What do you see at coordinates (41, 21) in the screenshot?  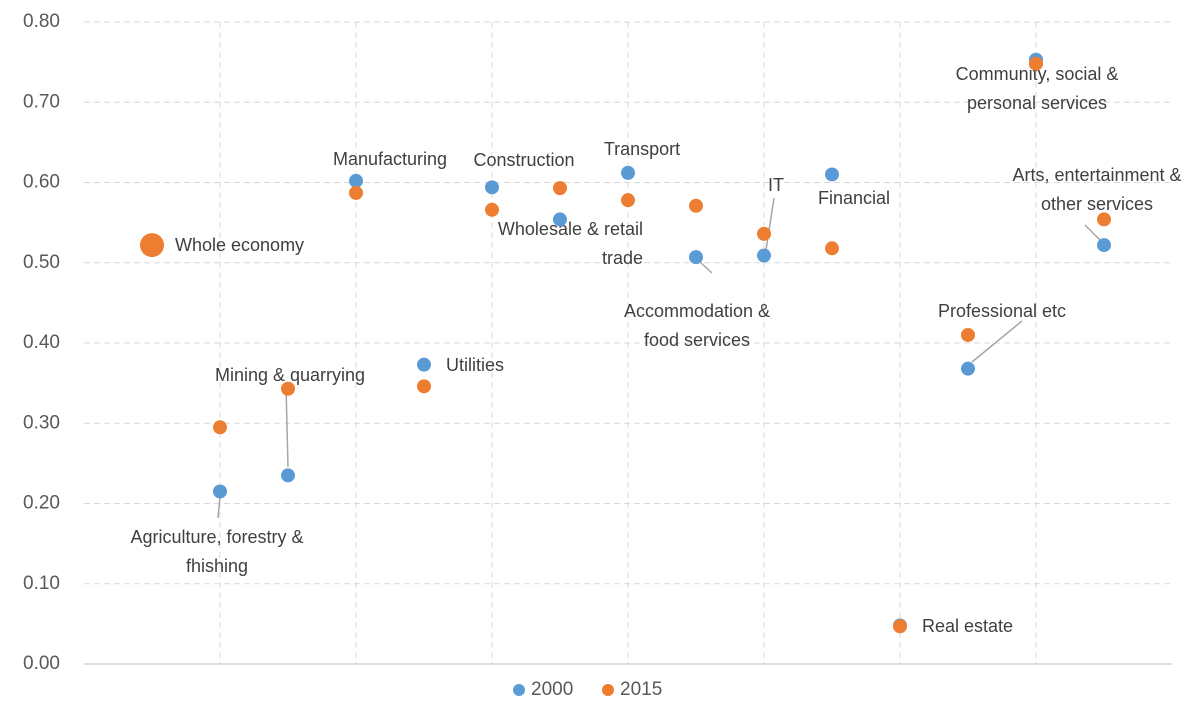 I see `y-tick-label: 0.80` at bounding box center [41, 21].